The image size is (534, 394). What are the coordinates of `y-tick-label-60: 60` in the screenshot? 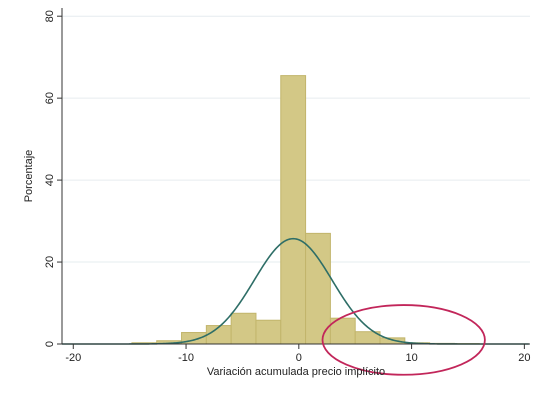 It's located at (50, 98).